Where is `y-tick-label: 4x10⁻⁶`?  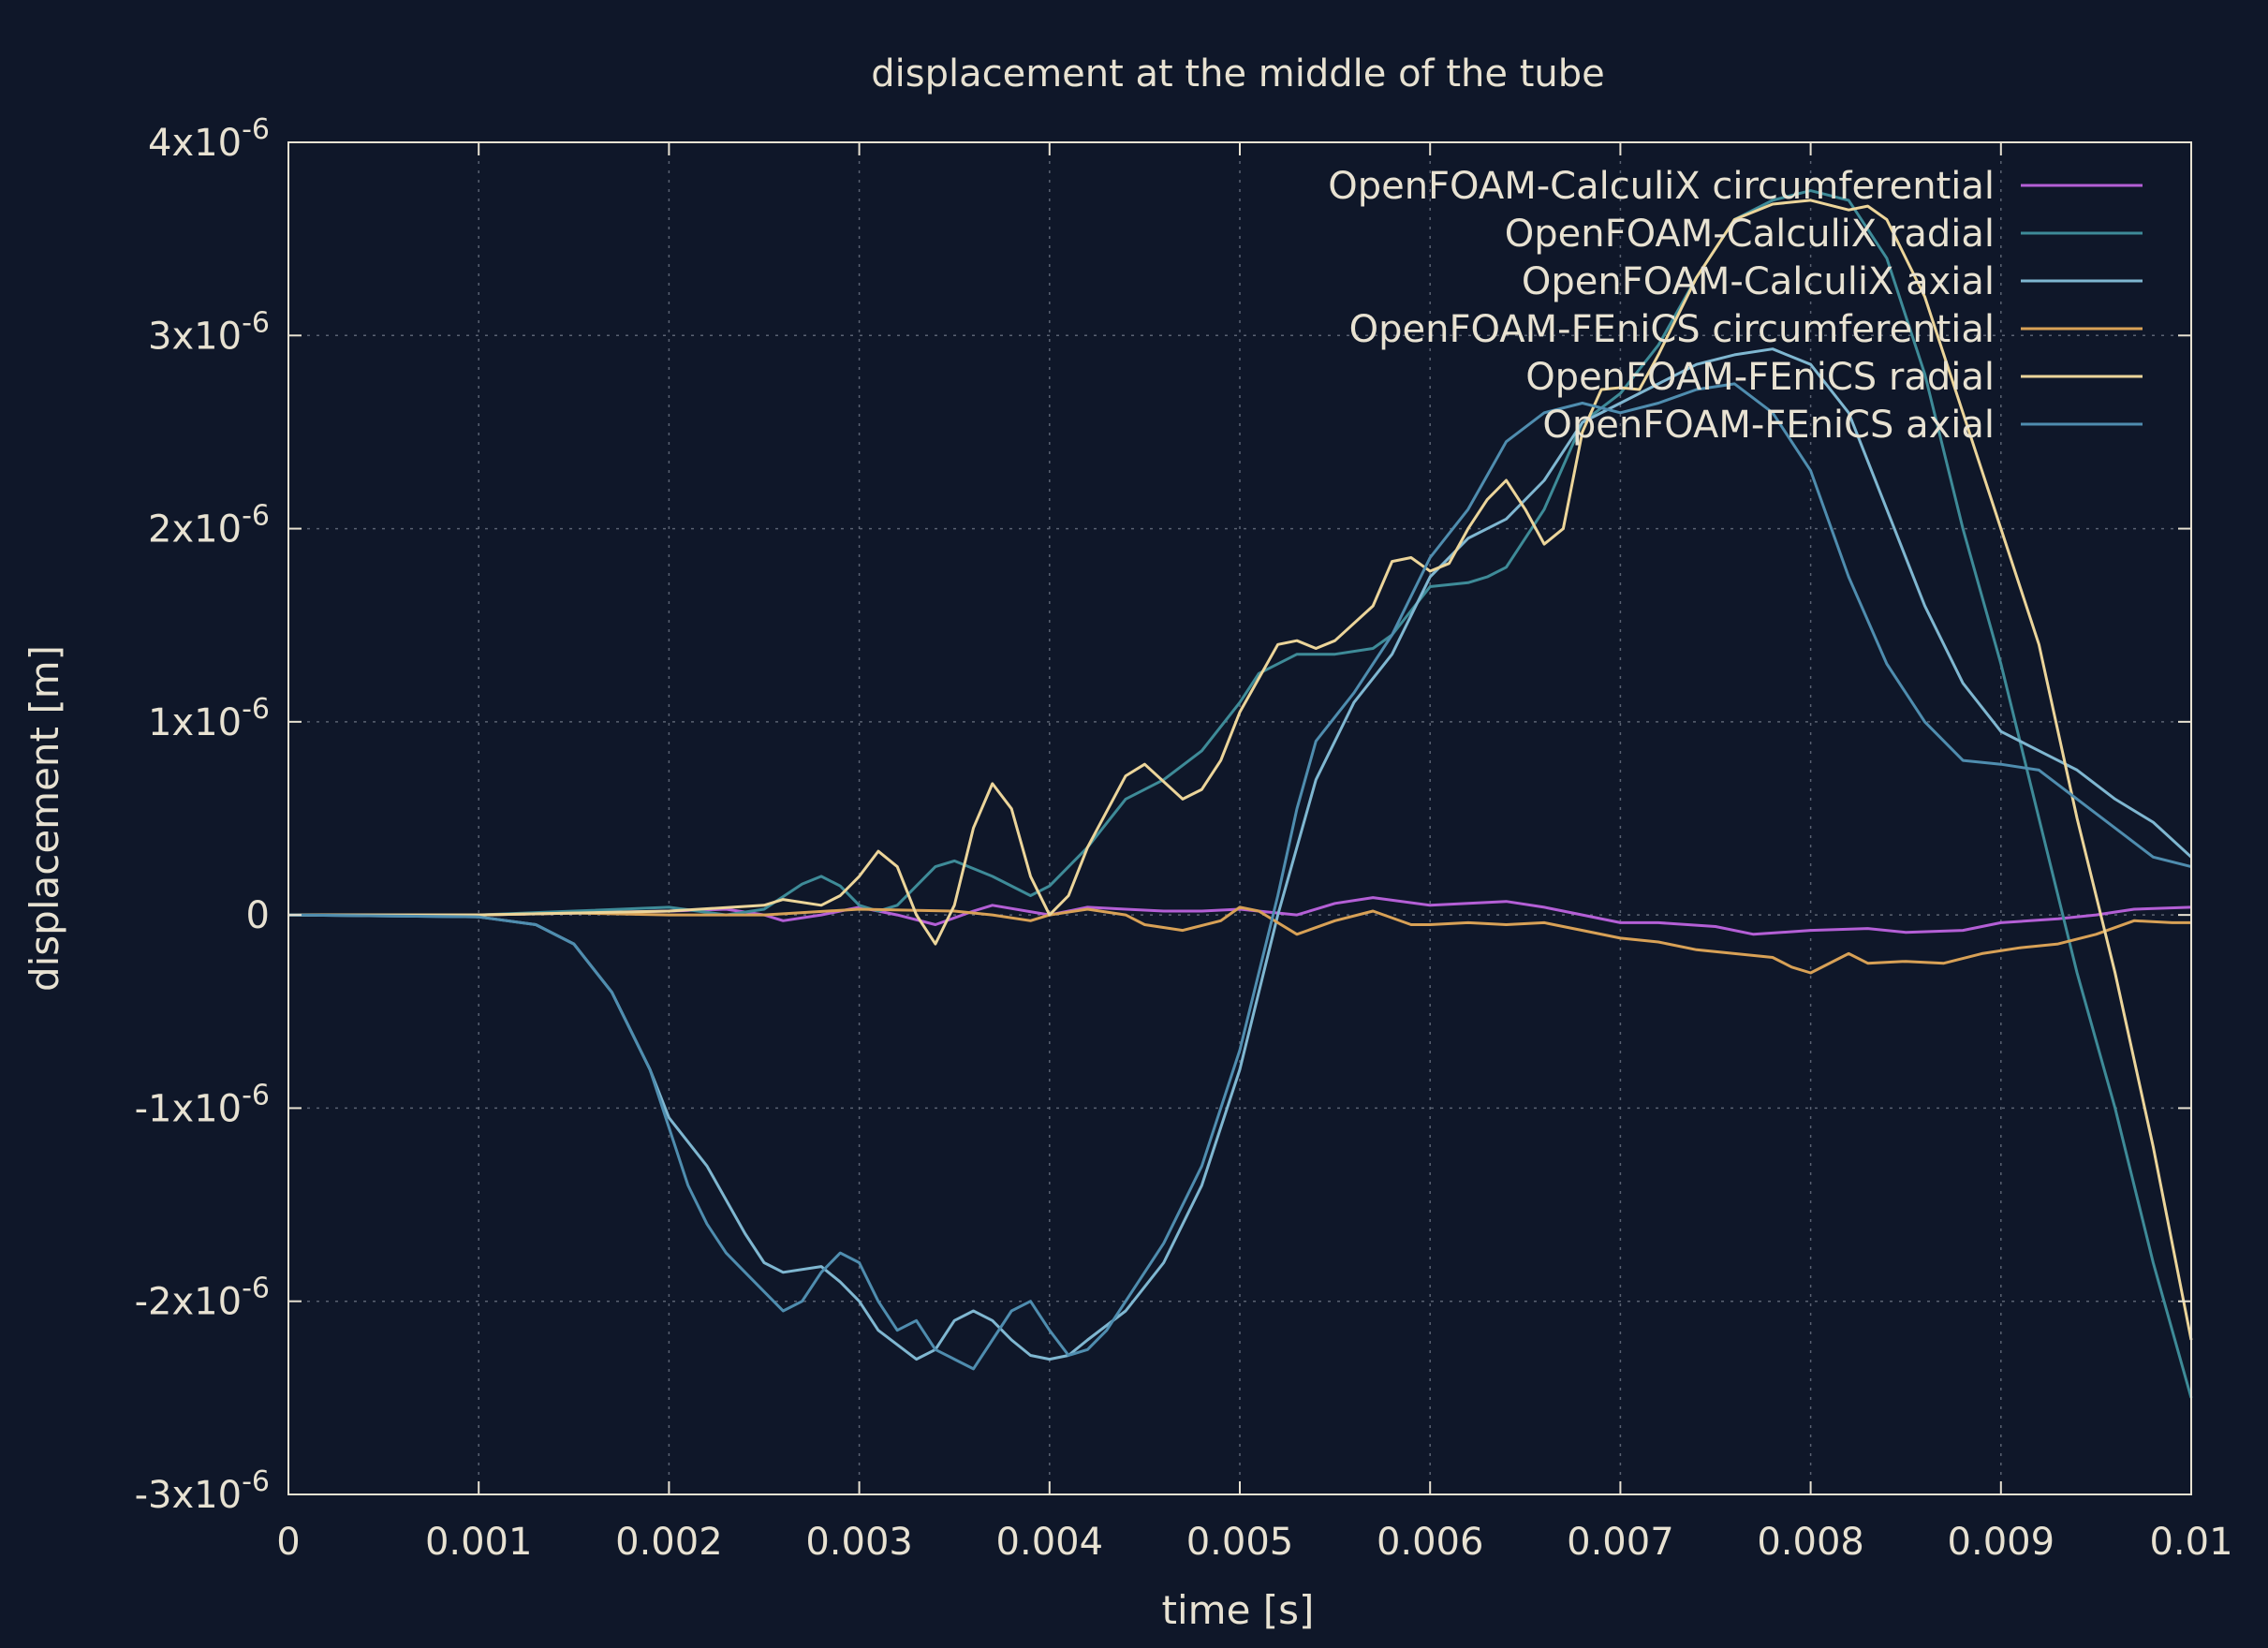
y-tick-label: 4x10⁻⁶ is located at coordinates (209, 139).